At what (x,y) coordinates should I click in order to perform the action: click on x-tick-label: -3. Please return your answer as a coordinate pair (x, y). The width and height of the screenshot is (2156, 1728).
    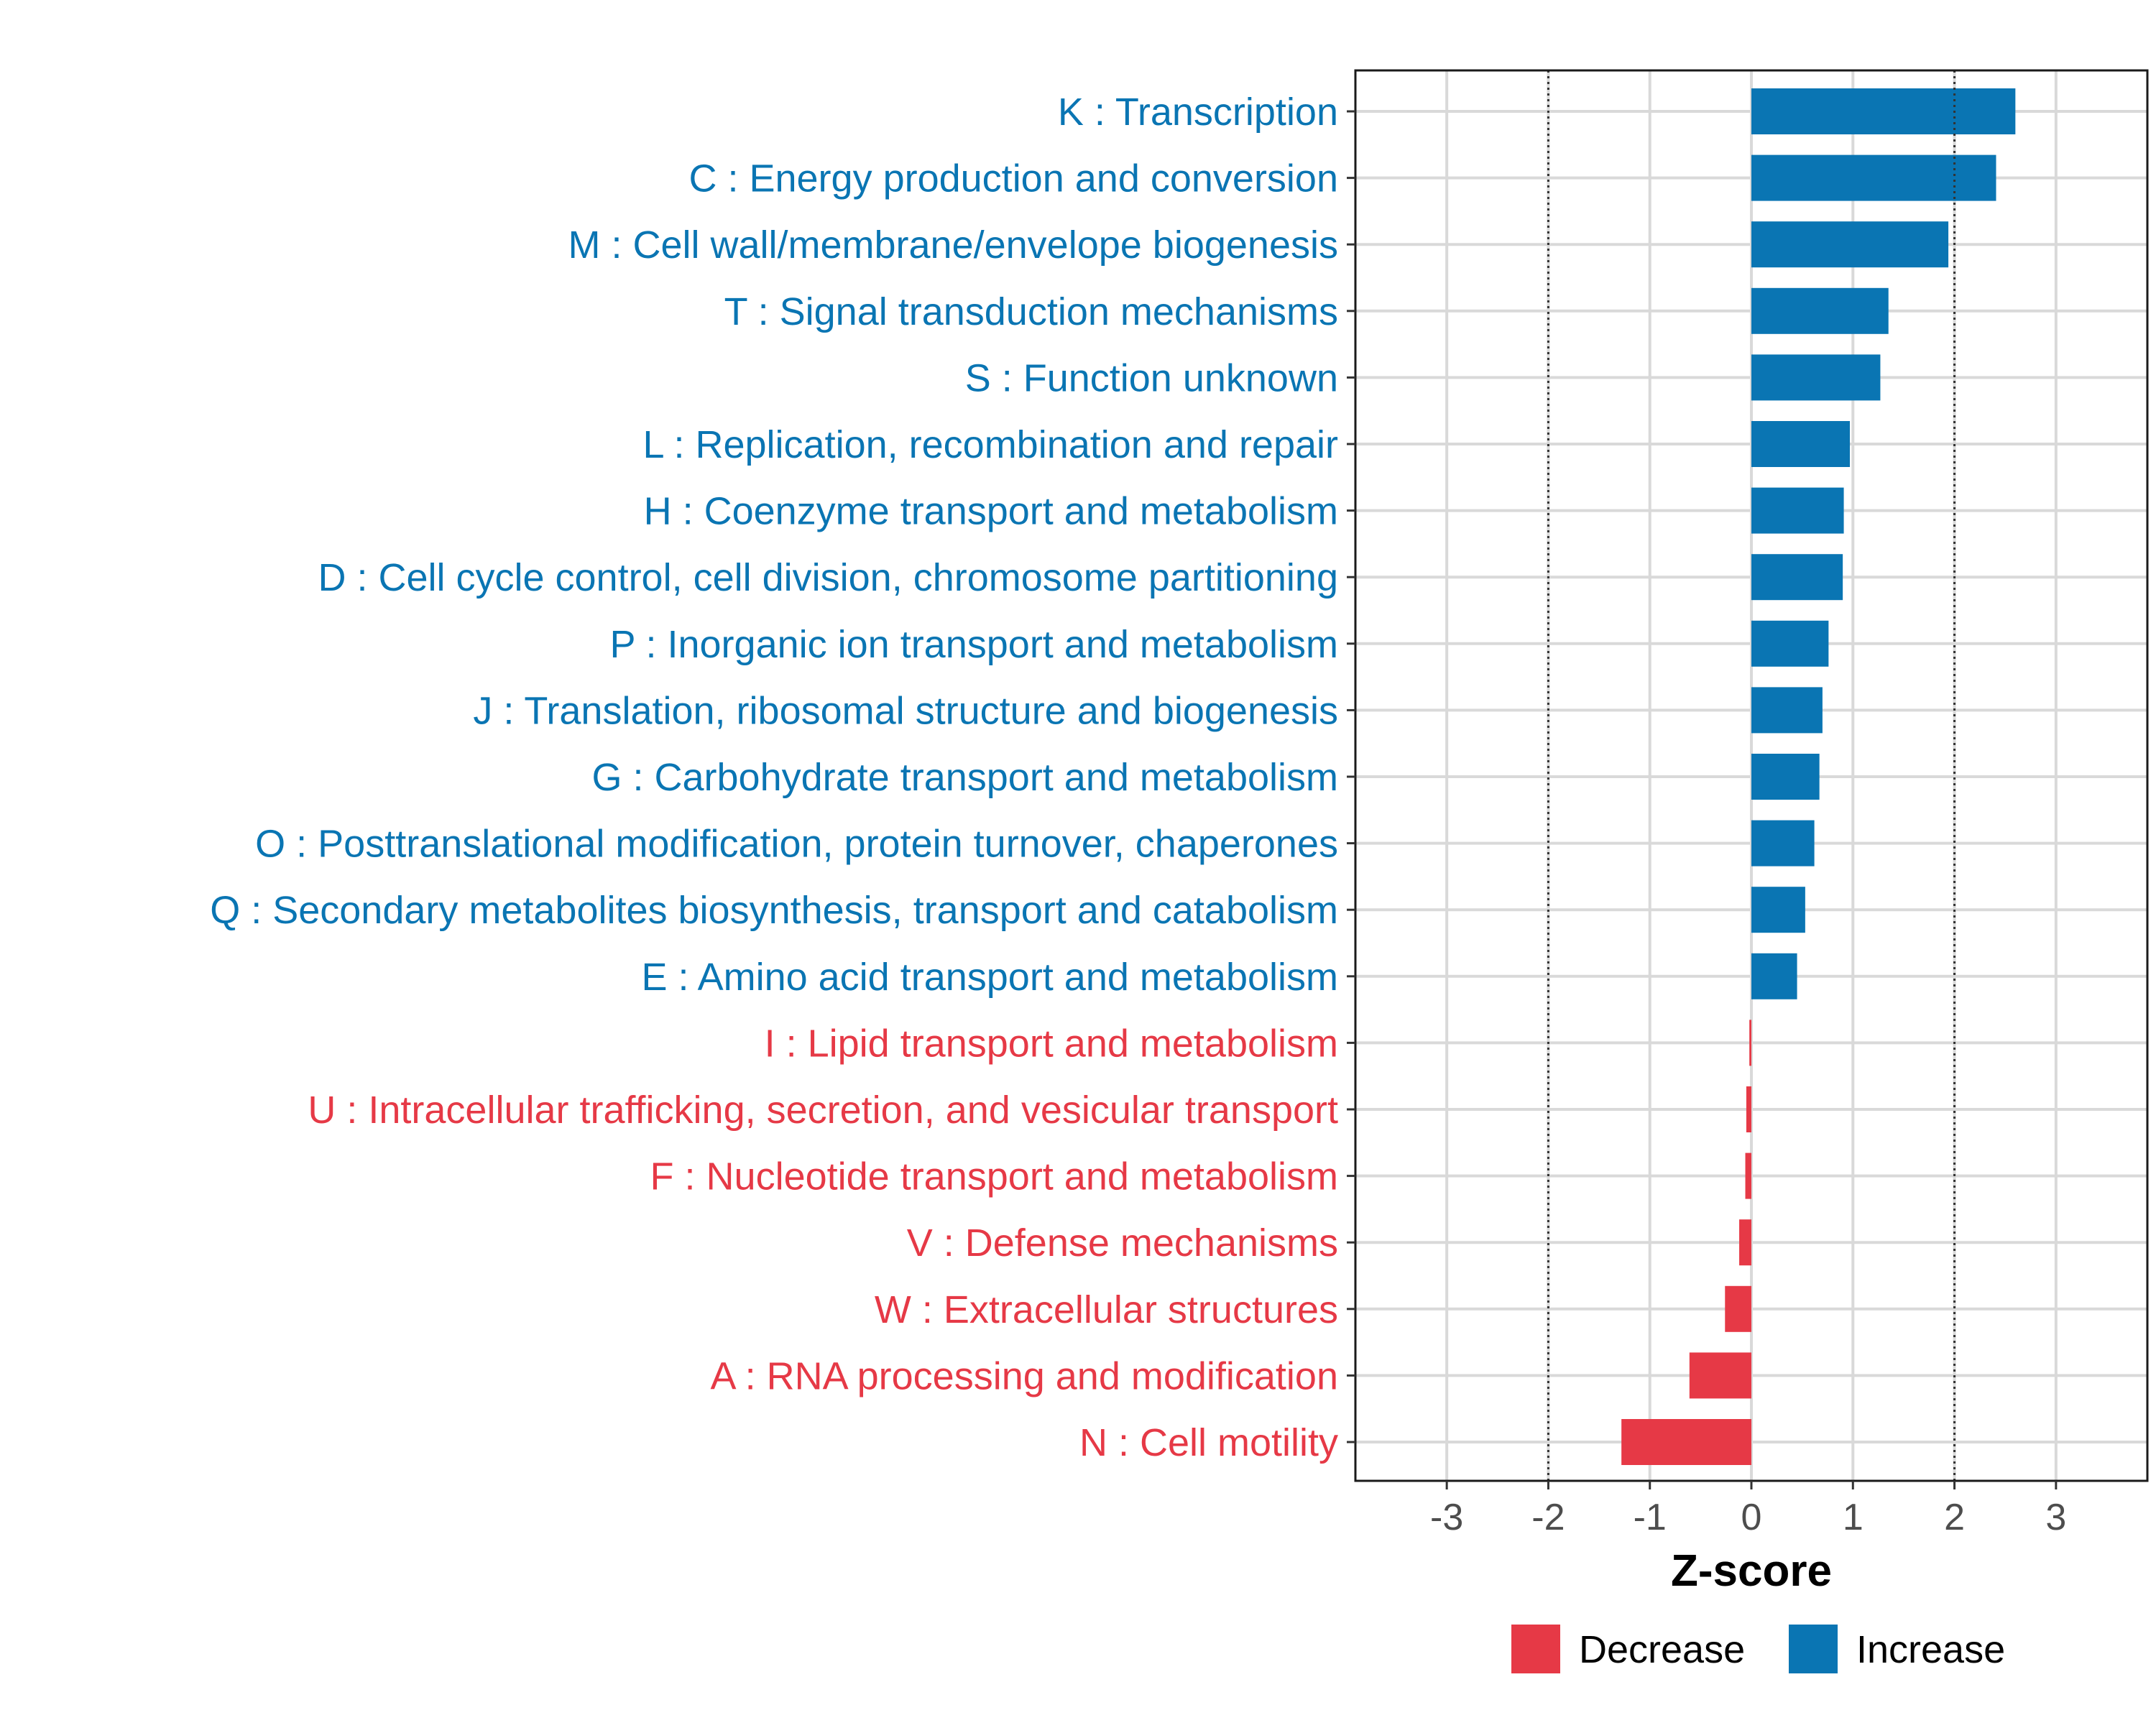
    Looking at the image, I should click on (1446, 1518).